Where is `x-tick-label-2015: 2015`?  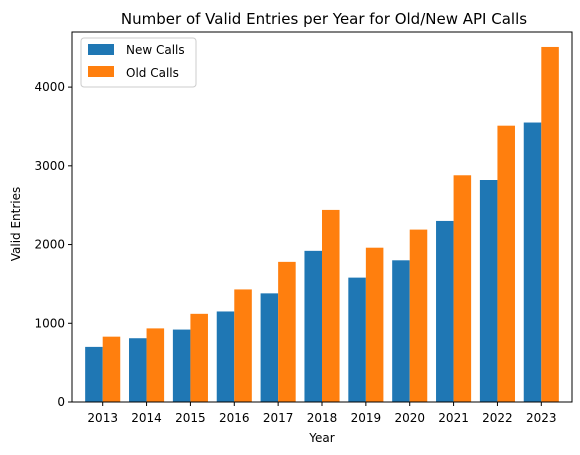 x-tick-label-2015: 2015 is located at coordinates (190, 418).